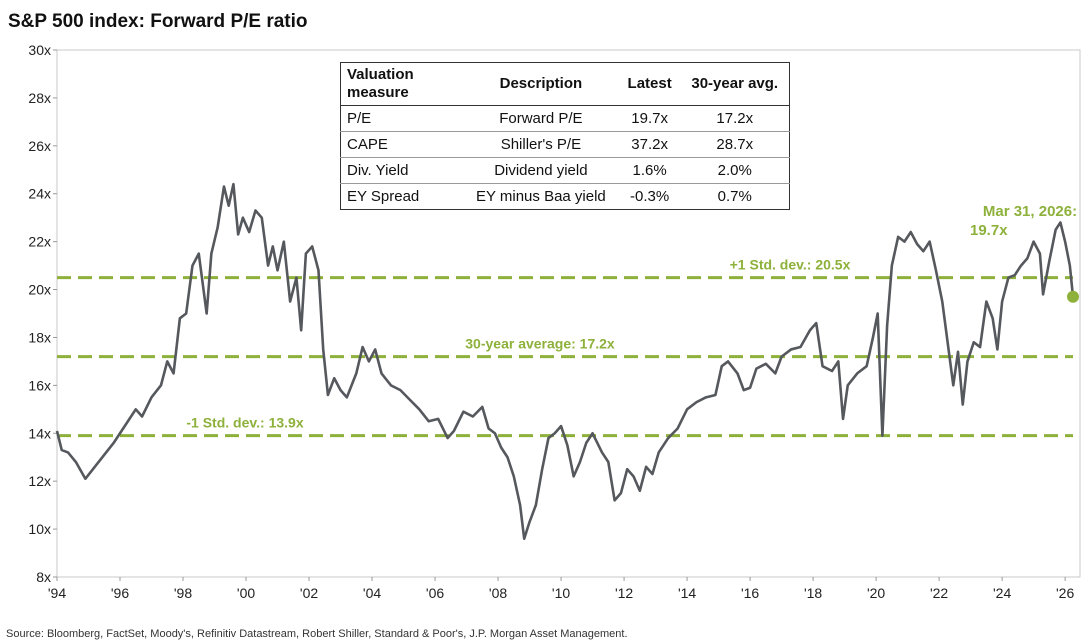 The width and height of the screenshot is (1086, 644). What do you see at coordinates (735, 144) in the screenshot?
I see `table-cell: 28.7x` at bounding box center [735, 144].